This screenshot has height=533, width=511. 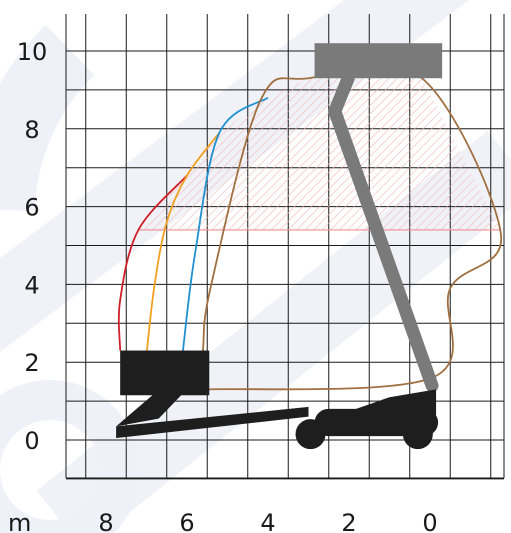 What do you see at coordinates (19, 521) in the screenshot?
I see `axis-unit-label: m` at bounding box center [19, 521].